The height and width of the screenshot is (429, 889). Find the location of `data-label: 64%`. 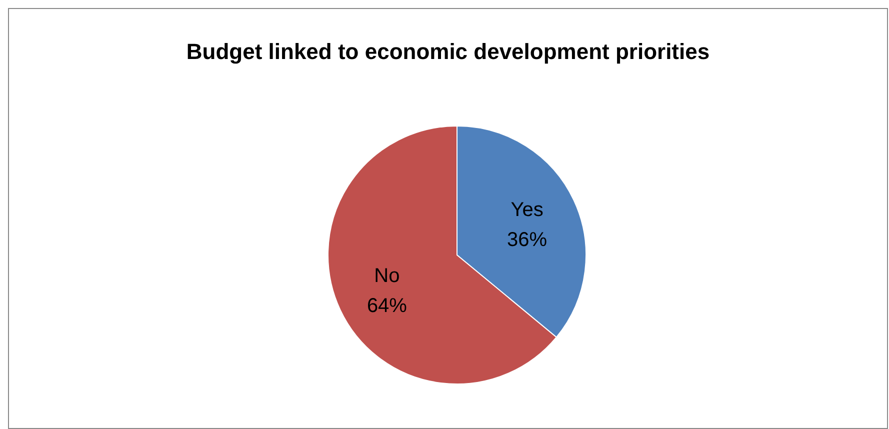

data-label: 64% is located at coordinates (387, 305).